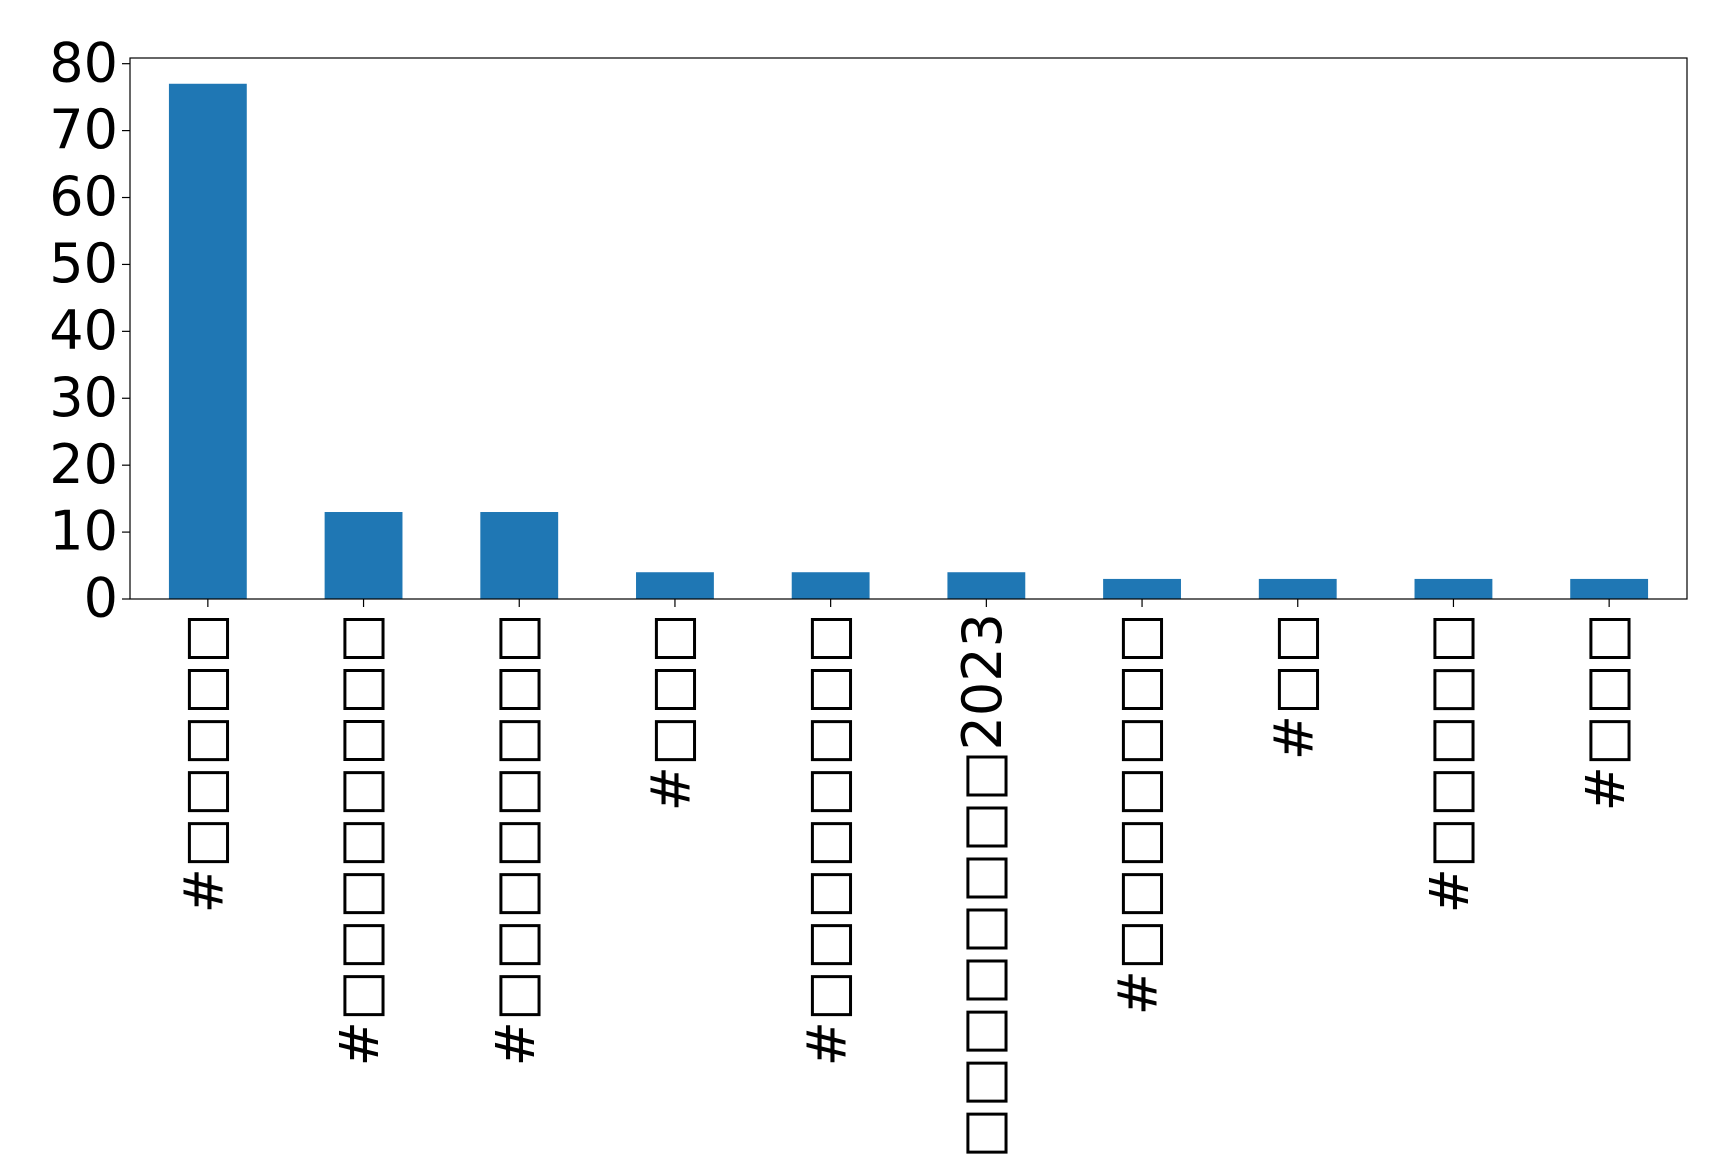 This screenshot has width=1719, height=1158. I want to click on x-tick-label: #□□, so click(1293, 686).